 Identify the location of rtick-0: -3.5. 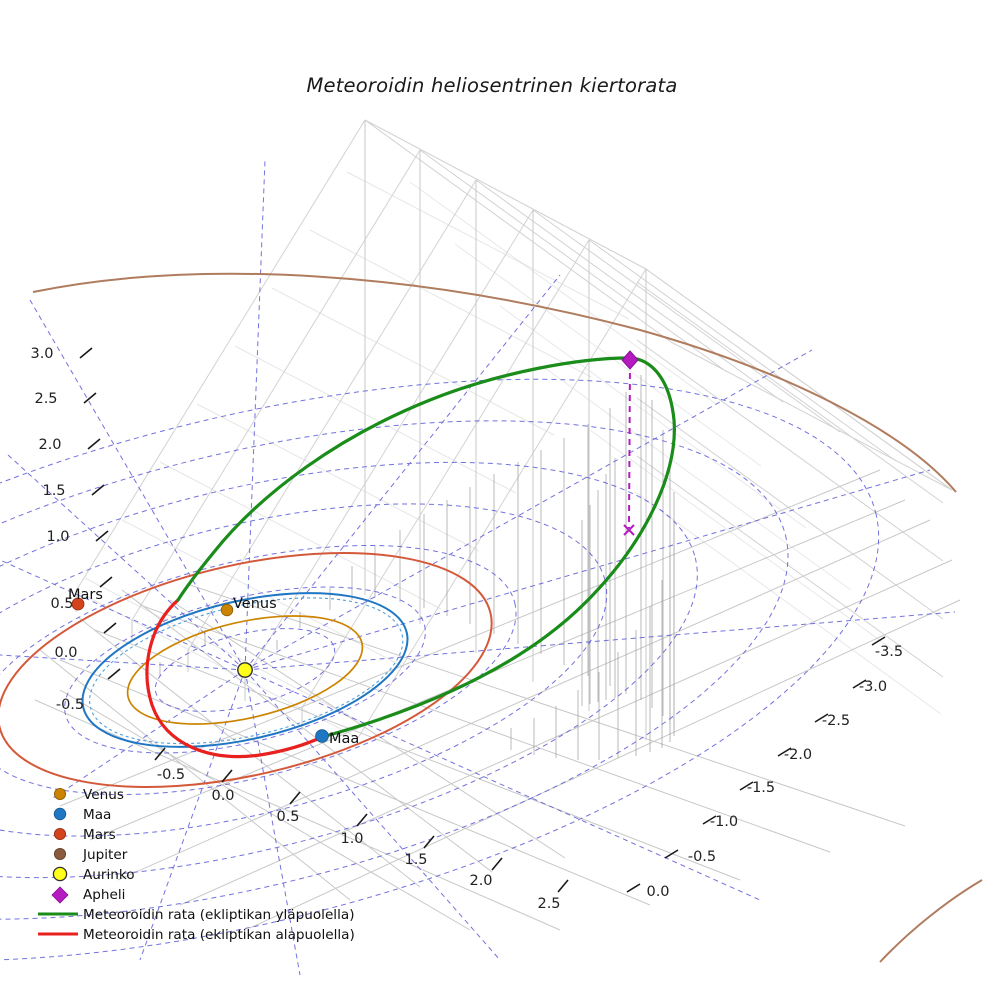
(889, 652).